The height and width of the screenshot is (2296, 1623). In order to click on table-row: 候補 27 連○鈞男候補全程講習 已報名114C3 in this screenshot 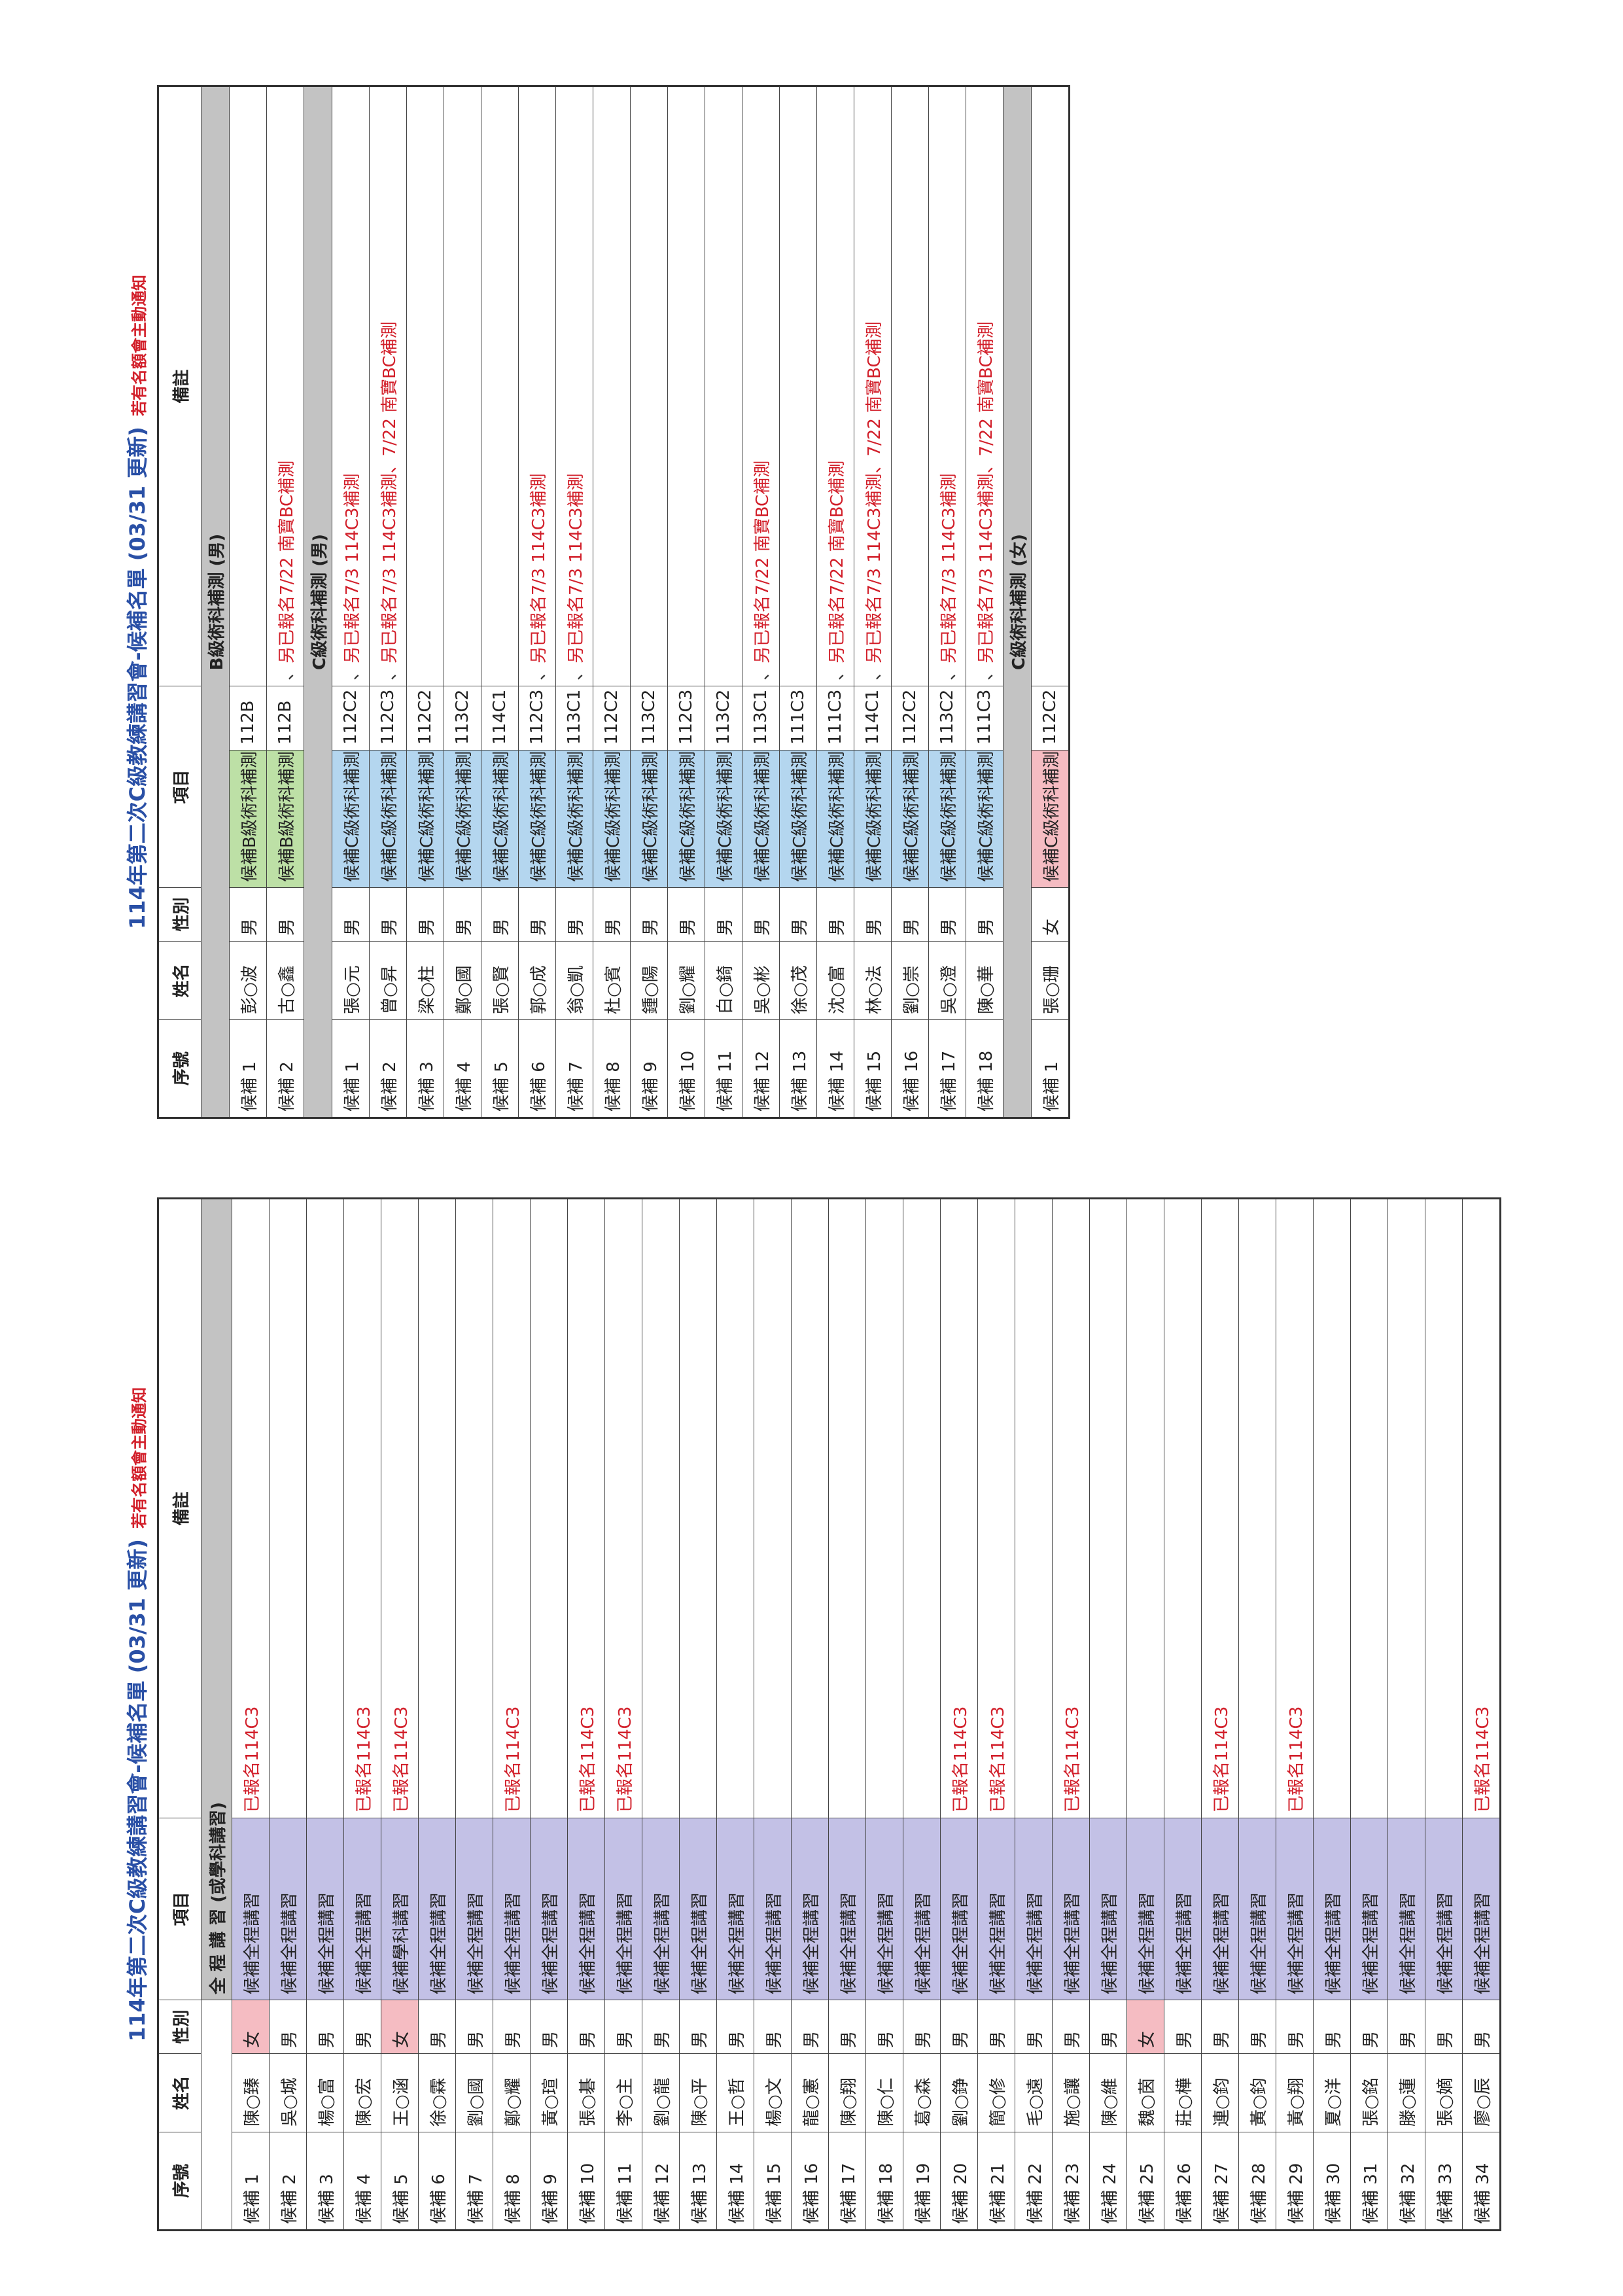, I will do `click(1220, 1714)`.